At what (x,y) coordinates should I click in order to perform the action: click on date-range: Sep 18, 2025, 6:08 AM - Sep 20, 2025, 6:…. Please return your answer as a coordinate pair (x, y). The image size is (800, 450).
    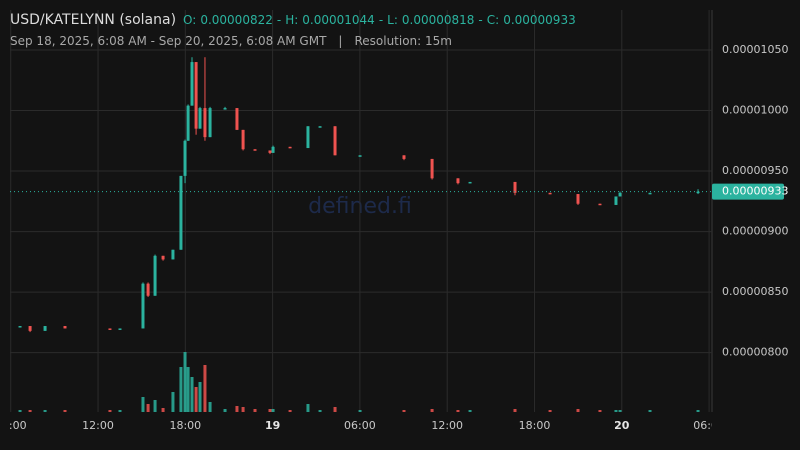
    Looking at the image, I should click on (168, 41).